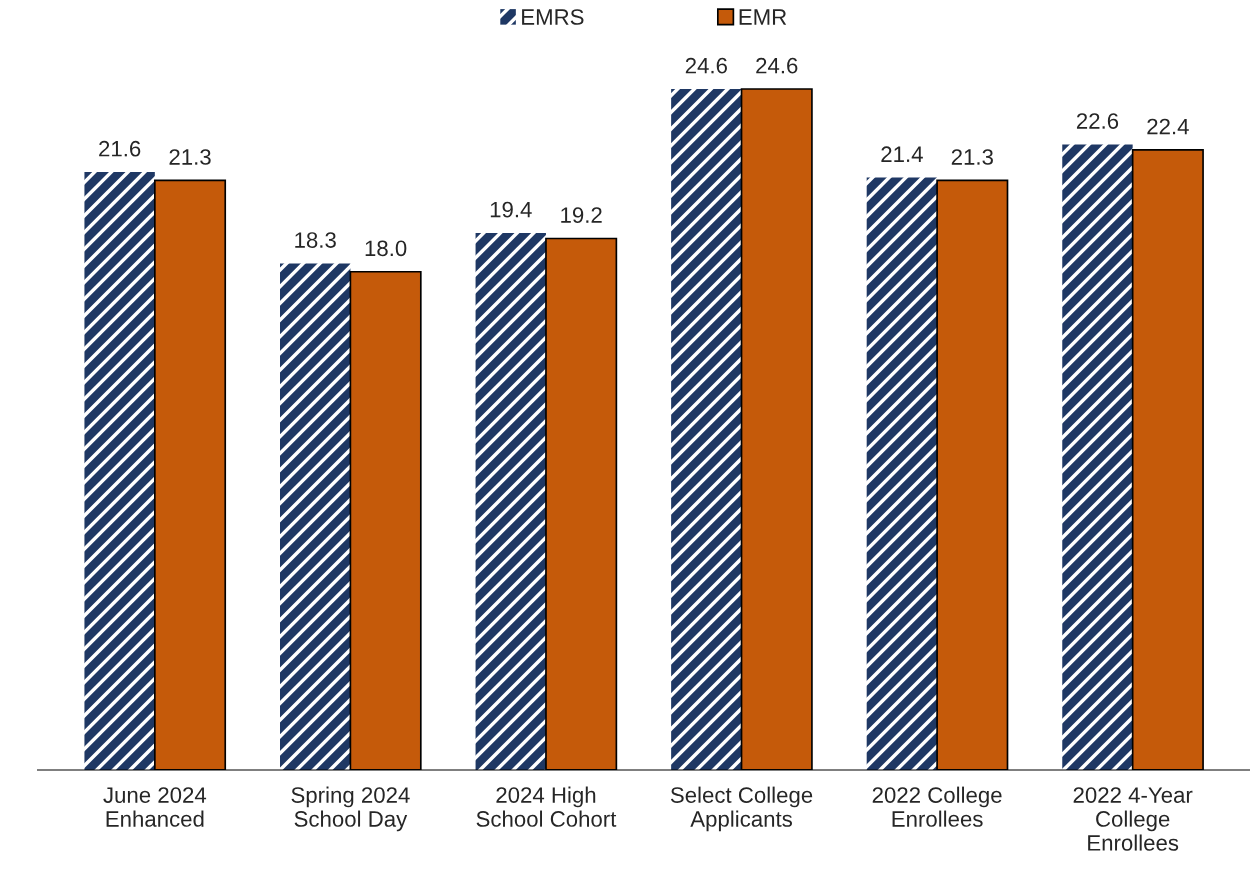 The image size is (1250, 886). I want to click on x-tick-label: Spring 2024 School Day, so click(350, 809).